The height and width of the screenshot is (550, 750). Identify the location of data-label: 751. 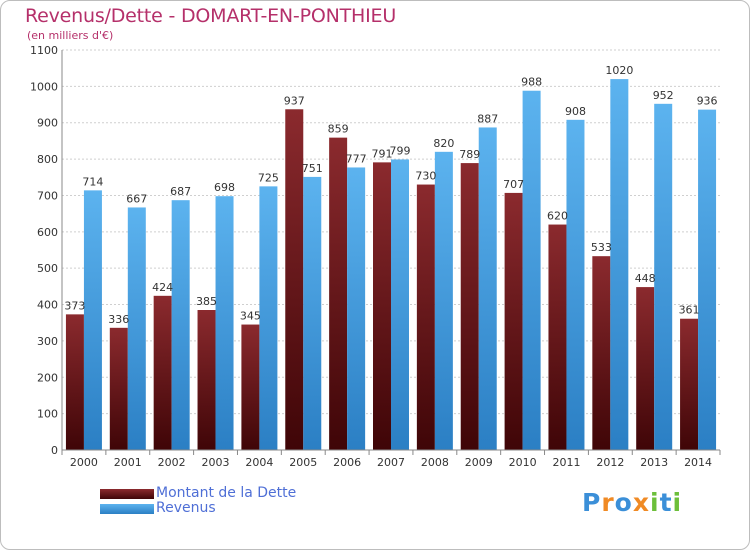
(312, 168).